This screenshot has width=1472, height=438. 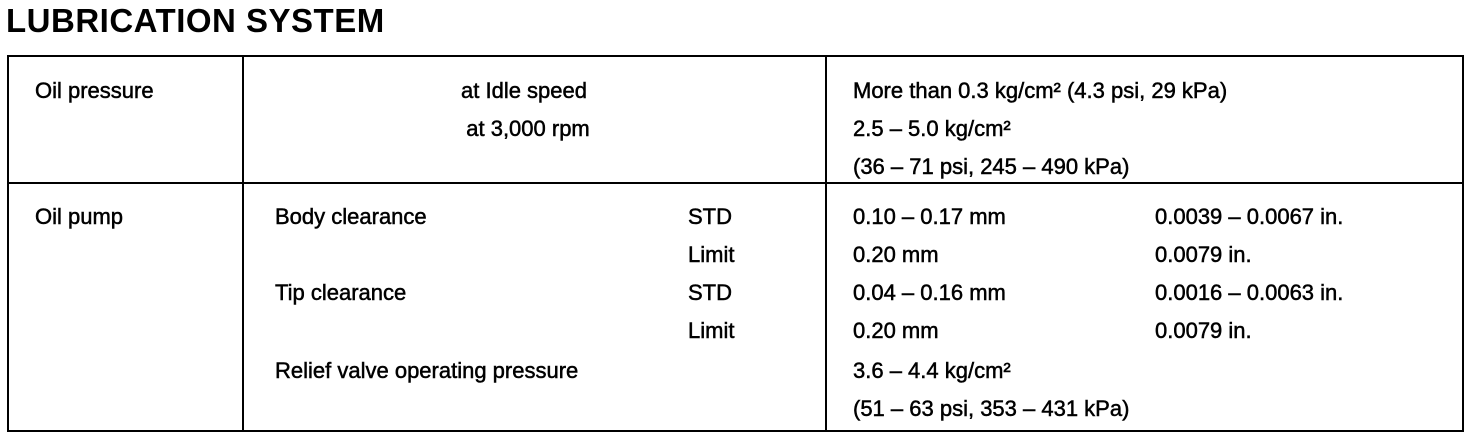 I want to click on imperial: 0.0039 – 0.0067 in., so click(x=1249, y=217).